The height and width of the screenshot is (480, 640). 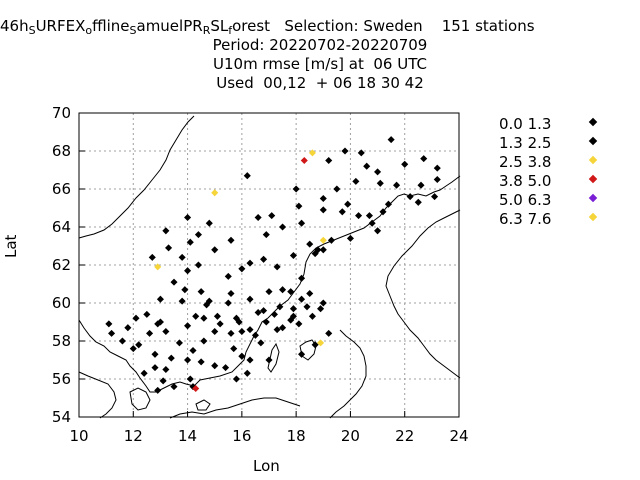 What do you see at coordinates (525, 200) in the screenshot?
I see `legend-item-label: 5.0 6.3` at bounding box center [525, 200].